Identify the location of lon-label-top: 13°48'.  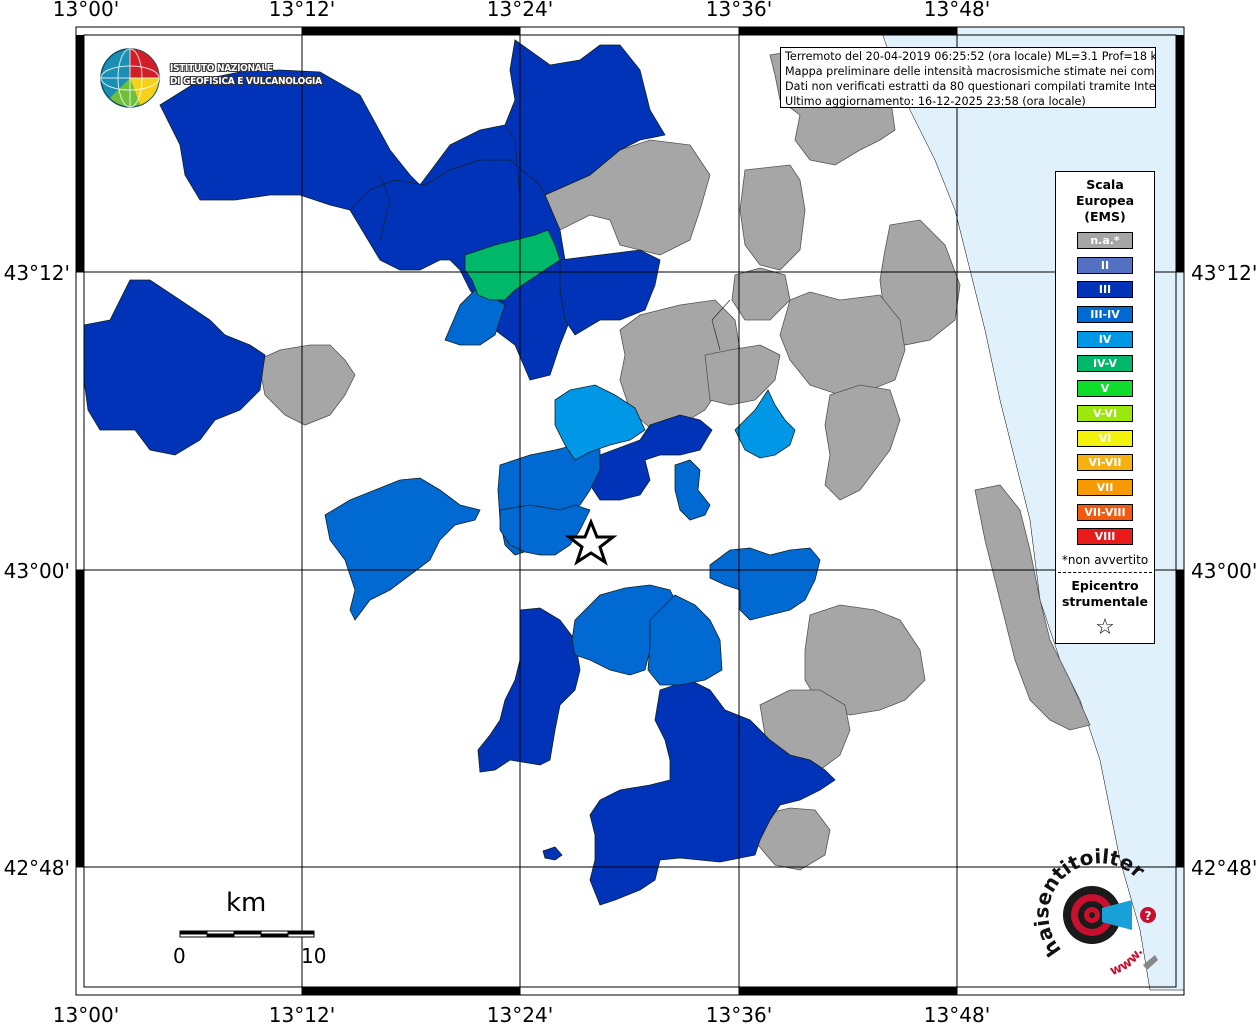
(957, 10).